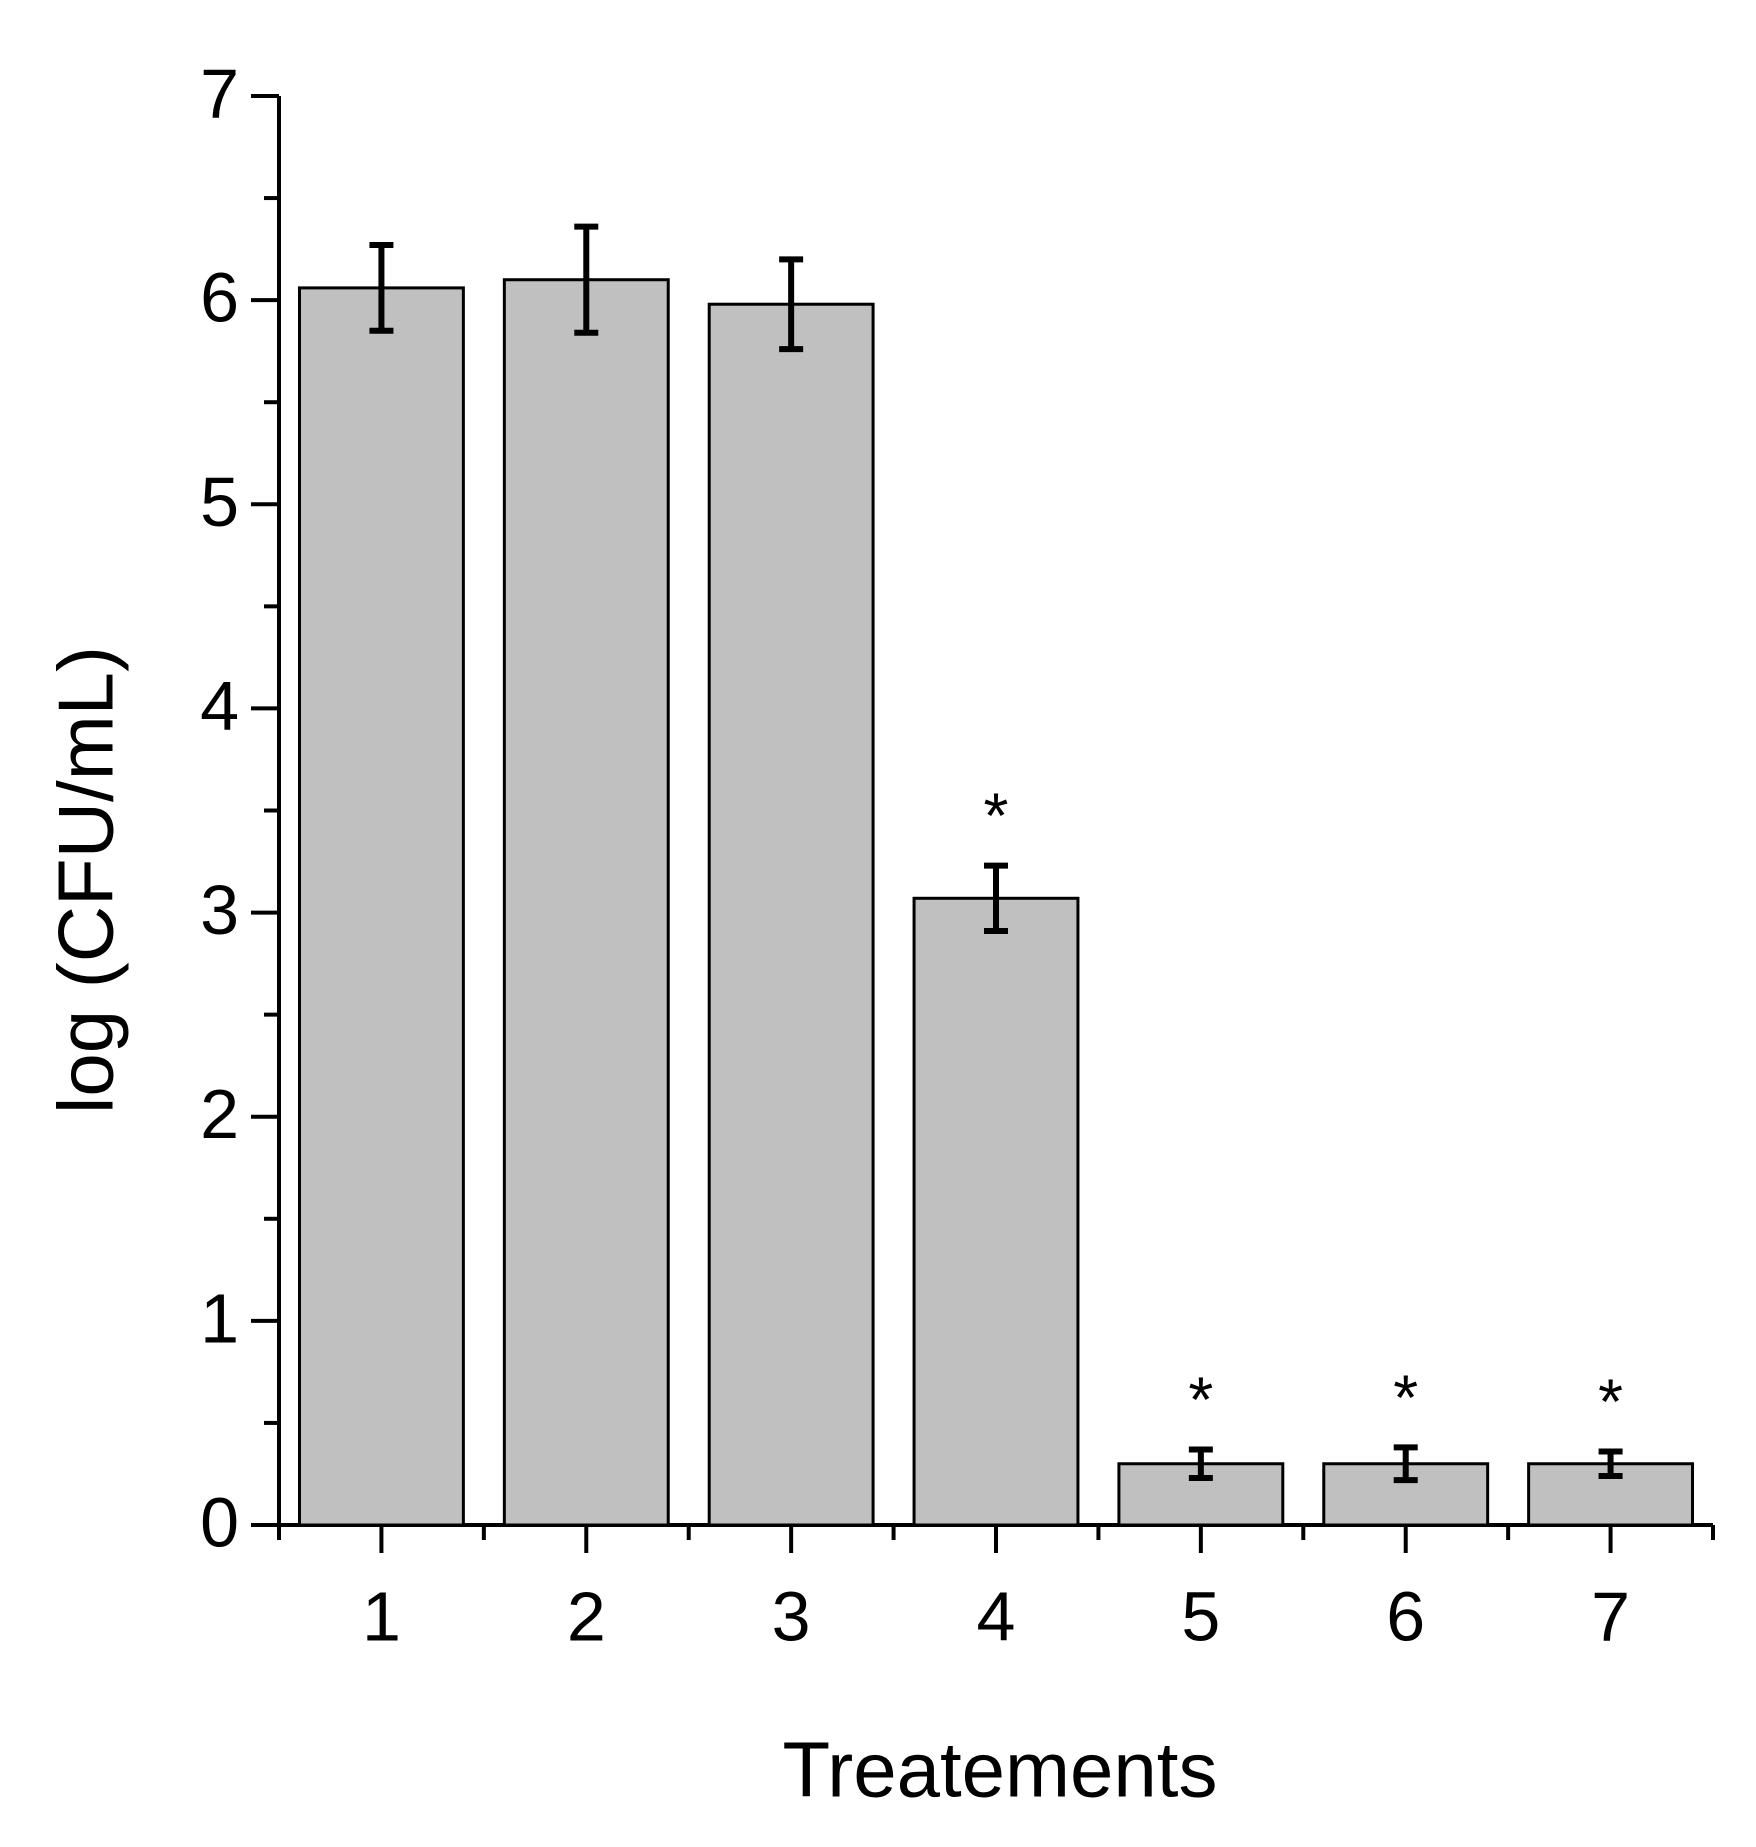 The width and height of the screenshot is (1756, 1847). I want to click on x-tick-label: 7, so click(1610, 1616).